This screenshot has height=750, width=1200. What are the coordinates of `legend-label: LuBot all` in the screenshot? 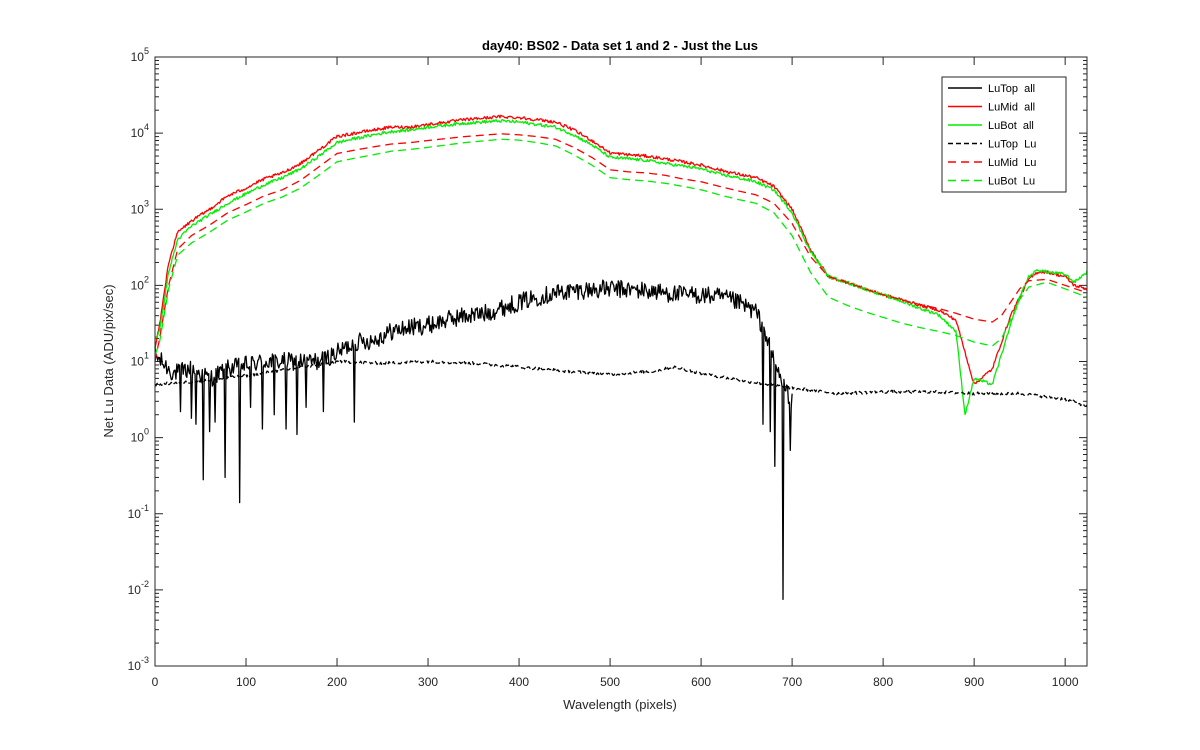 It's located at (1011, 126).